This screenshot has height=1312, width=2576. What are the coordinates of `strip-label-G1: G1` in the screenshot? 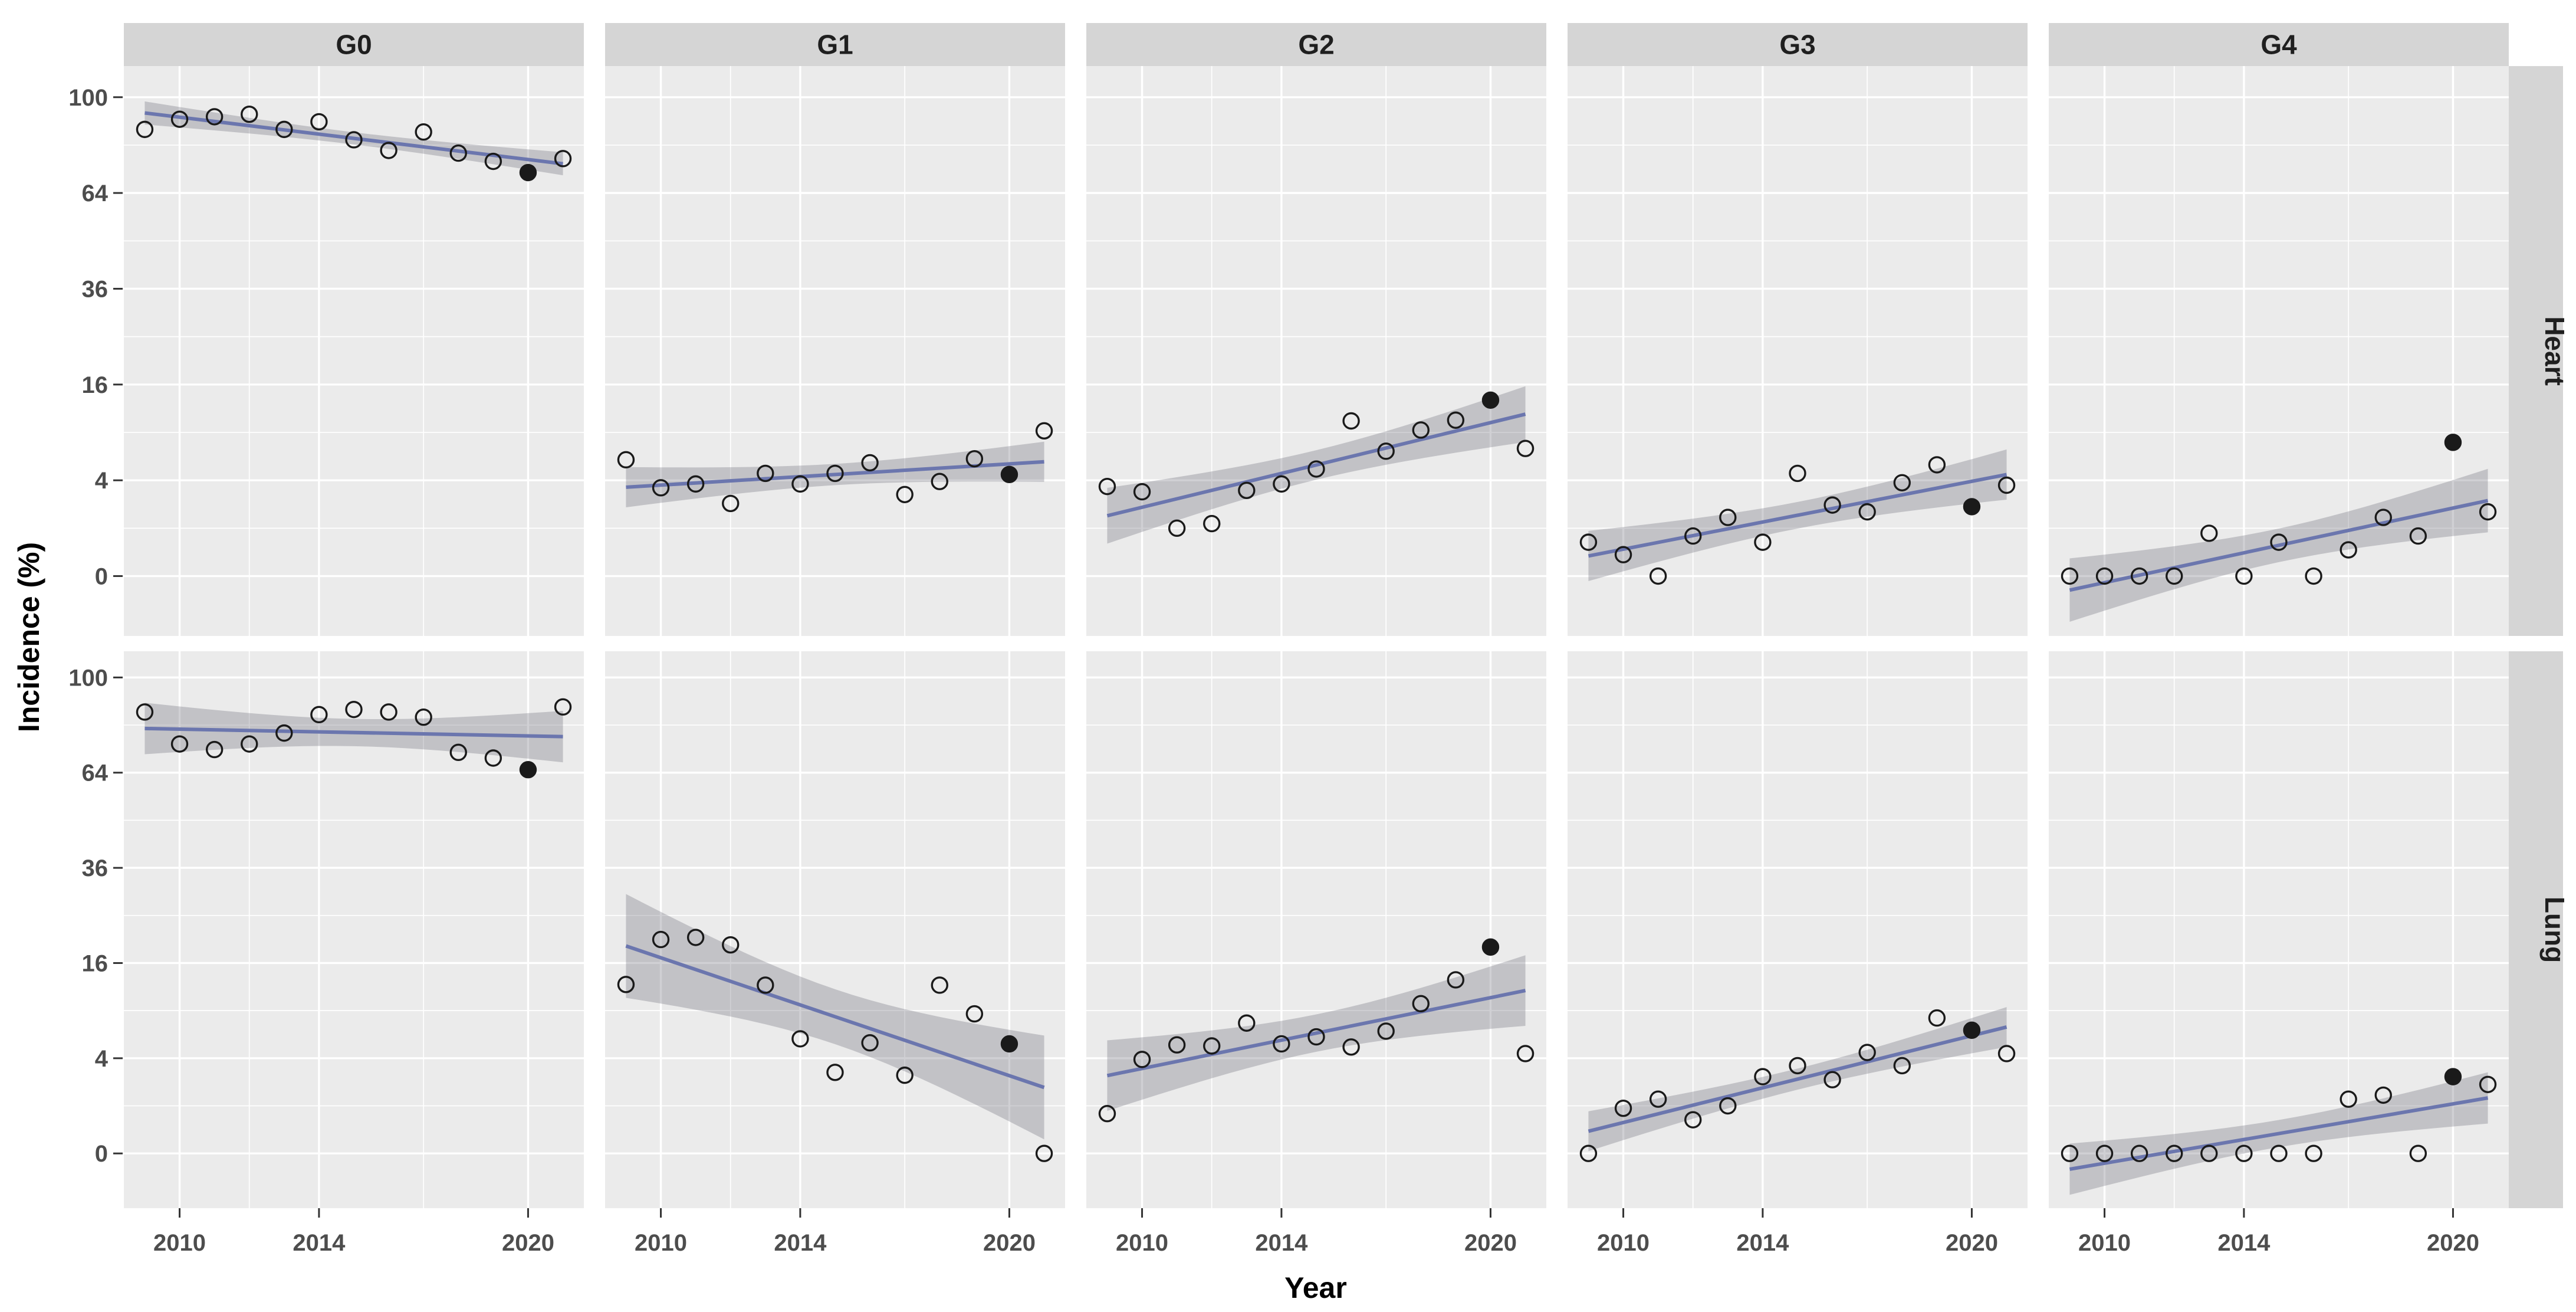 It's located at (835, 44).